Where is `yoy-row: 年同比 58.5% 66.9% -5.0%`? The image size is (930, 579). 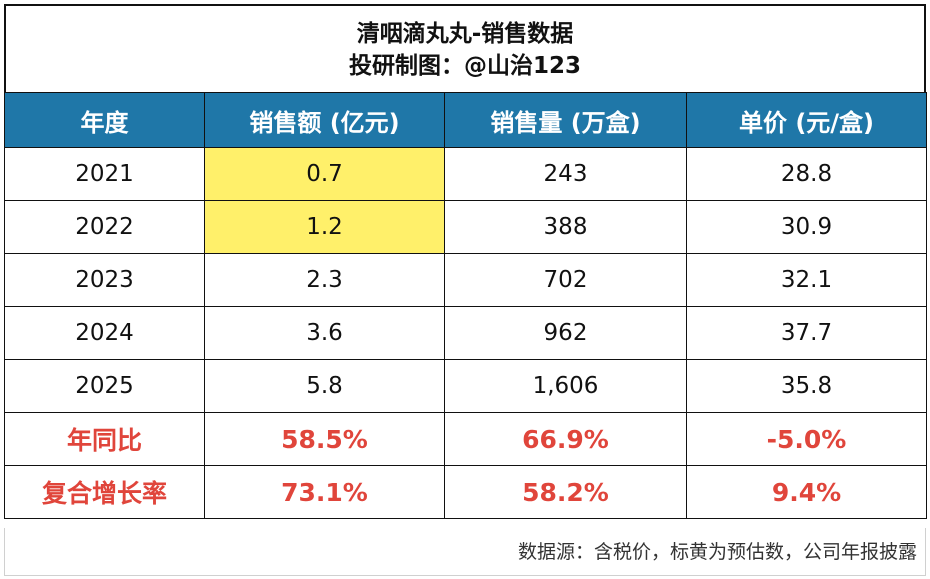 yoy-row: 年同比 58.5% 66.9% -5.0% is located at coordinates (465, 439).